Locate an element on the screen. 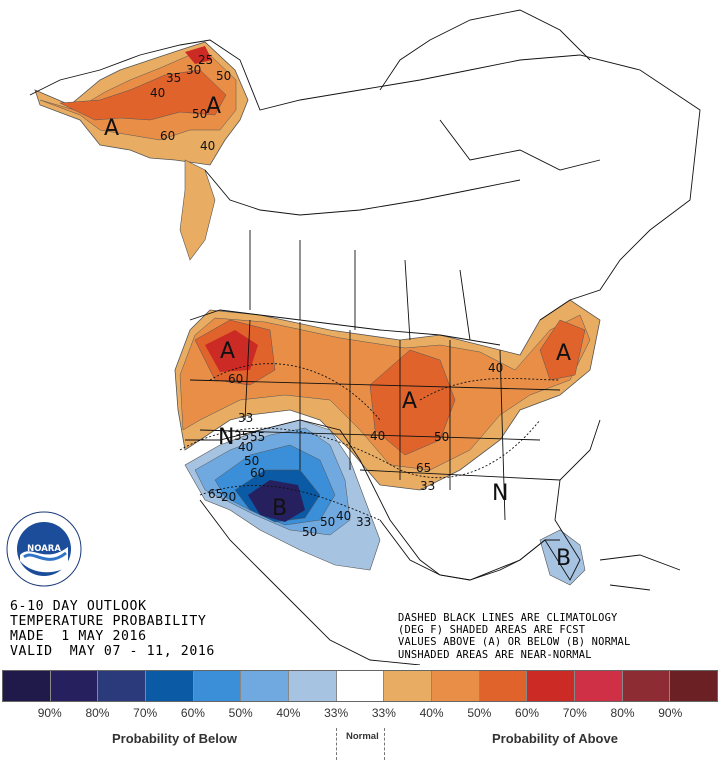  contour-40f: 40 is located at coordinates (377, 436).